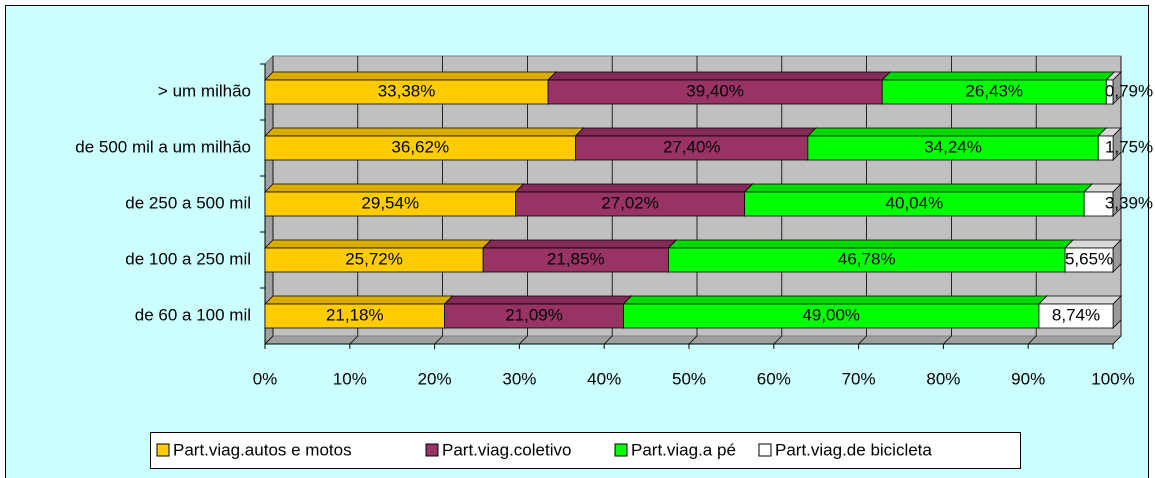  I want to click on value-label: 49,00%, so click(831, 314).